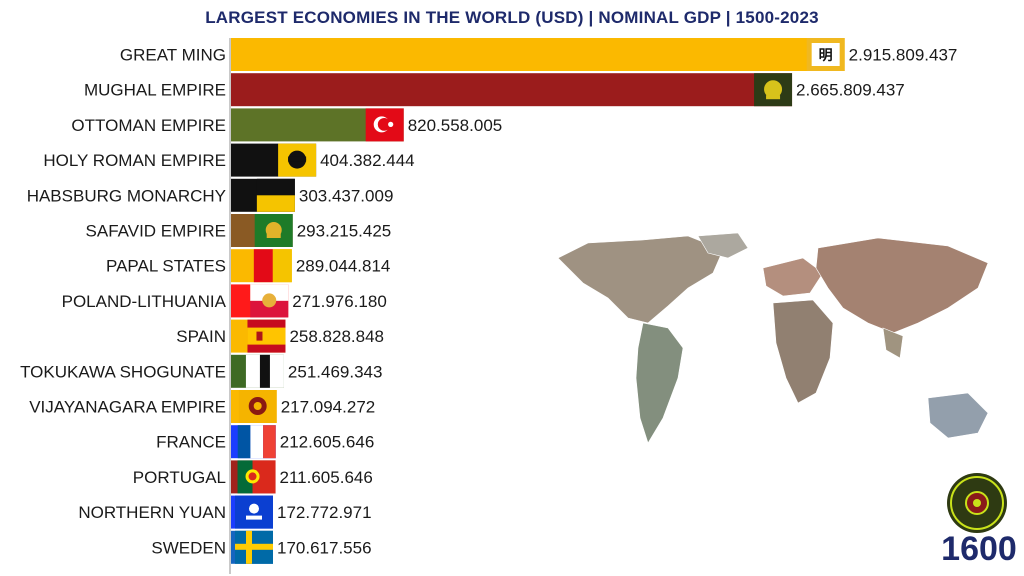  I want to click on value-label: 217.094.272, so click(328, 407).